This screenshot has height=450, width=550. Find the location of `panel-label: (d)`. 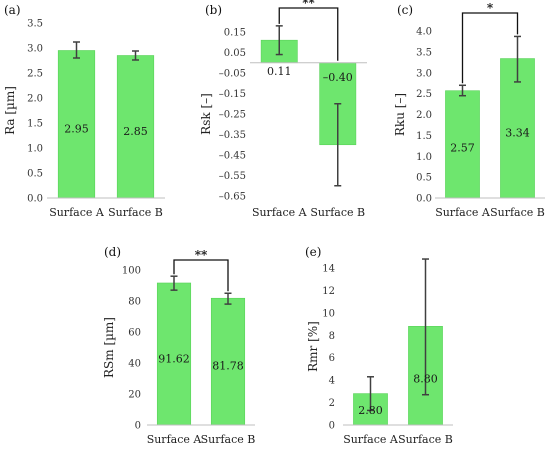

panel-label: (d) is located at coordinates (112, 252).